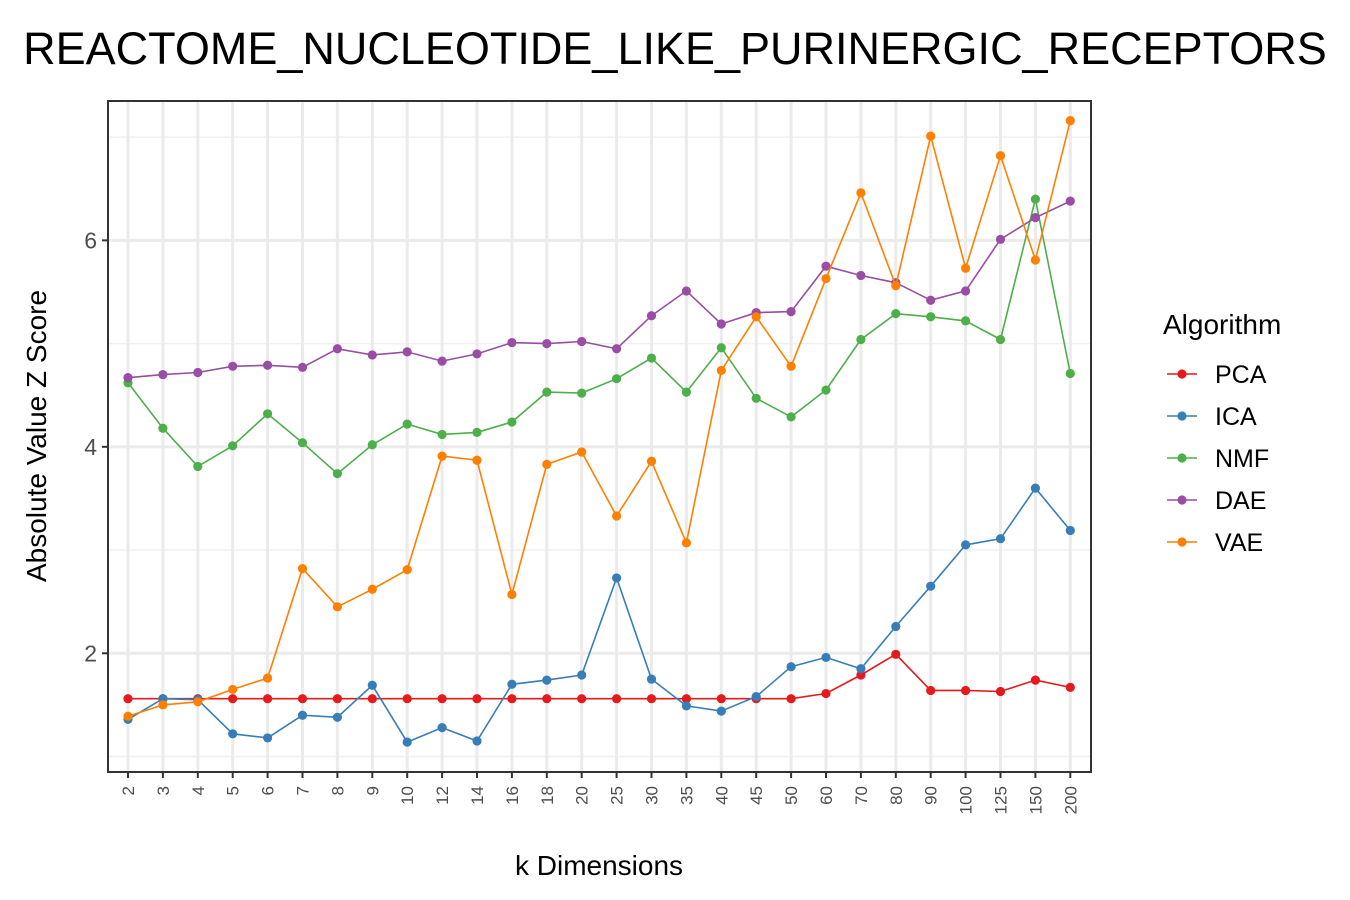 The image size is (1350, 900). What do you see at coordinates (1035, 800) in the screenshot?
I see `x-tick-label: 150` at bounding box center [1035, 800].